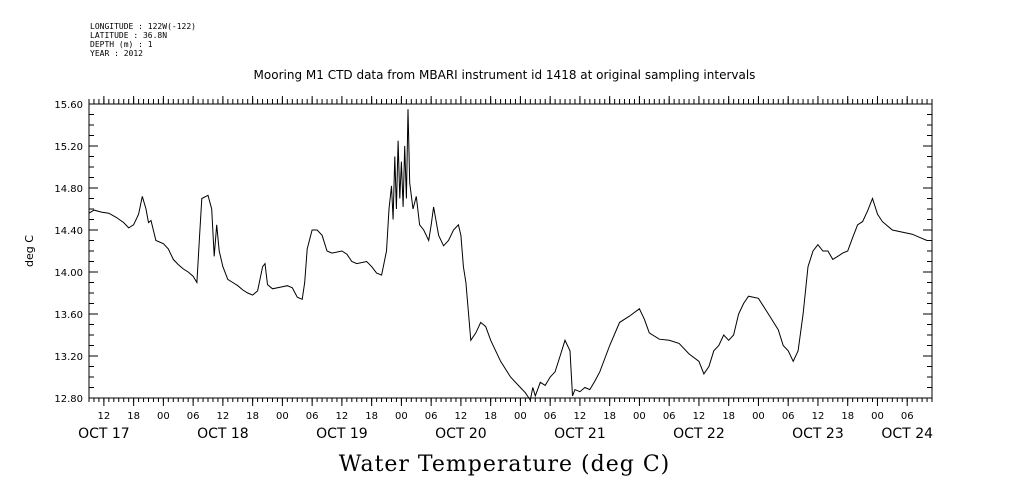 The width and height of the screenshot is (1009, 504). I want to click on x-day-label: OCT 19, so click(342, 434).